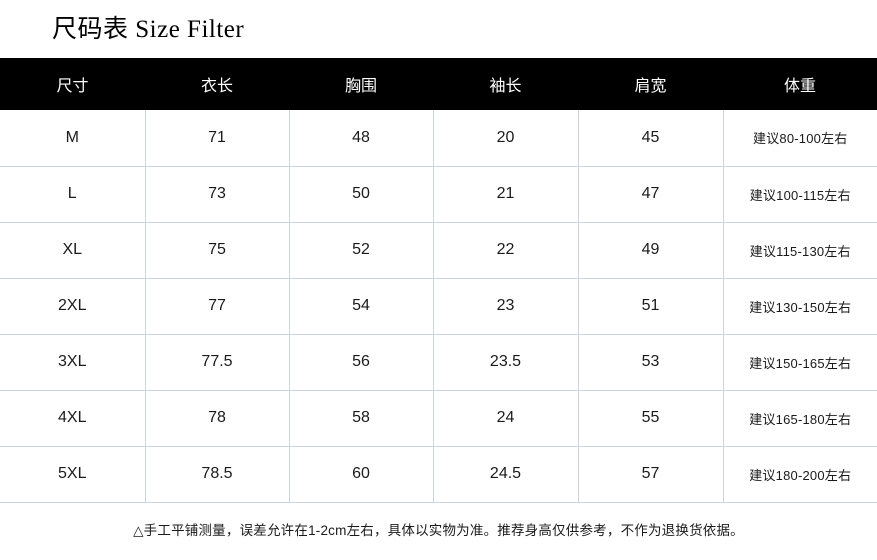  I want to click on column-header-size: 尺寸, so click(72, 84).